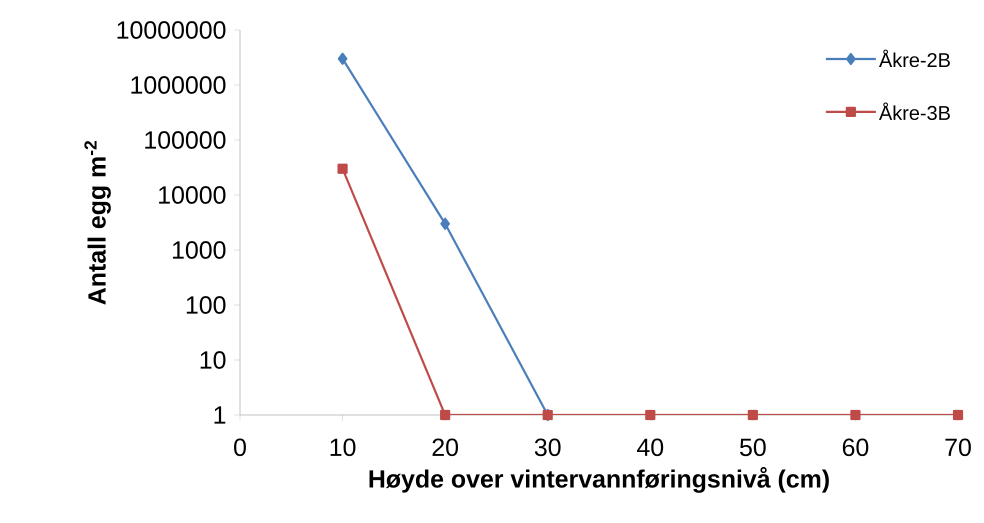  Describe the element at coordinates (753, 447) in the screenshot. I see `x-tick-label: 50` at that location.